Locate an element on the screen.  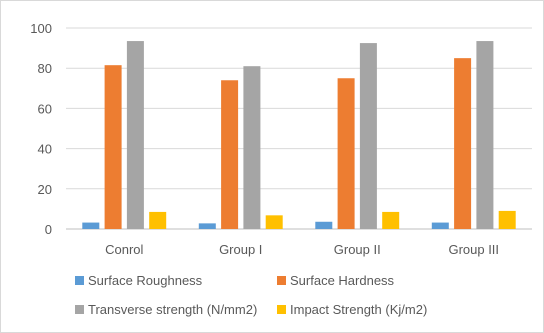
legend-label: Transverse strength (N/mm2) is located at coordinates (172, 309).